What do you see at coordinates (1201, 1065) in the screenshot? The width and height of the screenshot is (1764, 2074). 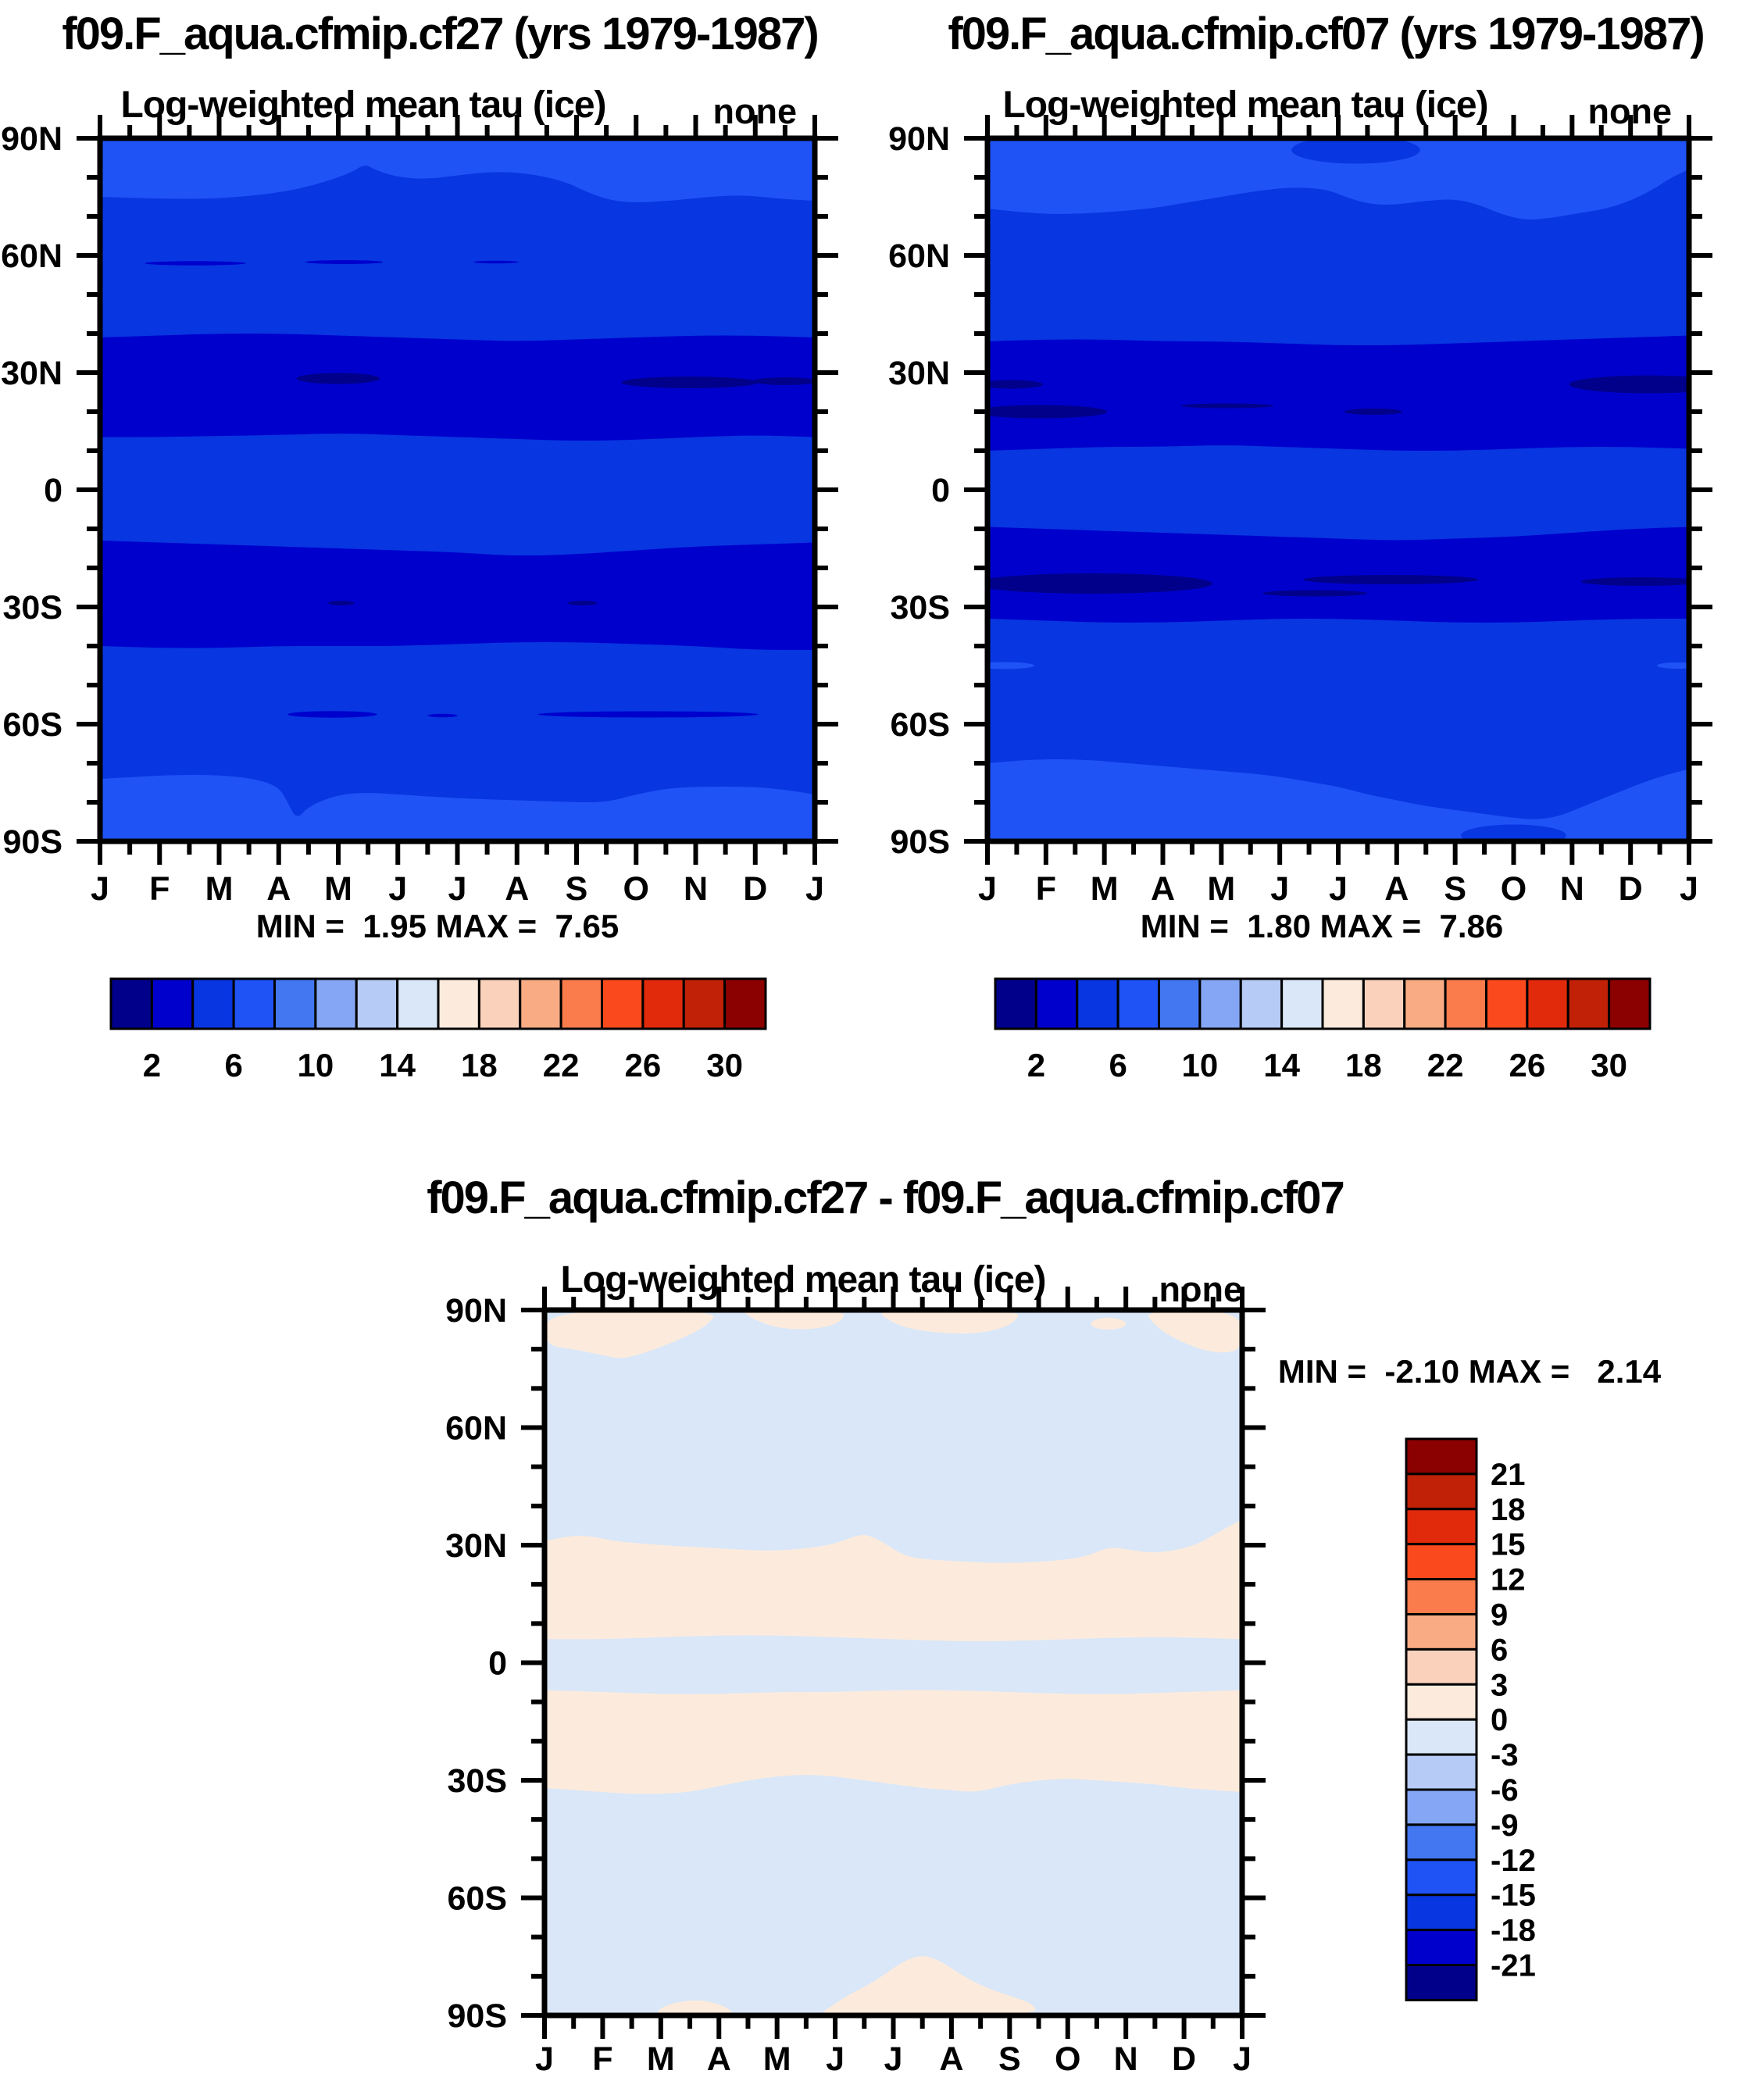 I see `cf07-colorbar-label-10: 10` at bounding box center [1201, 1065].